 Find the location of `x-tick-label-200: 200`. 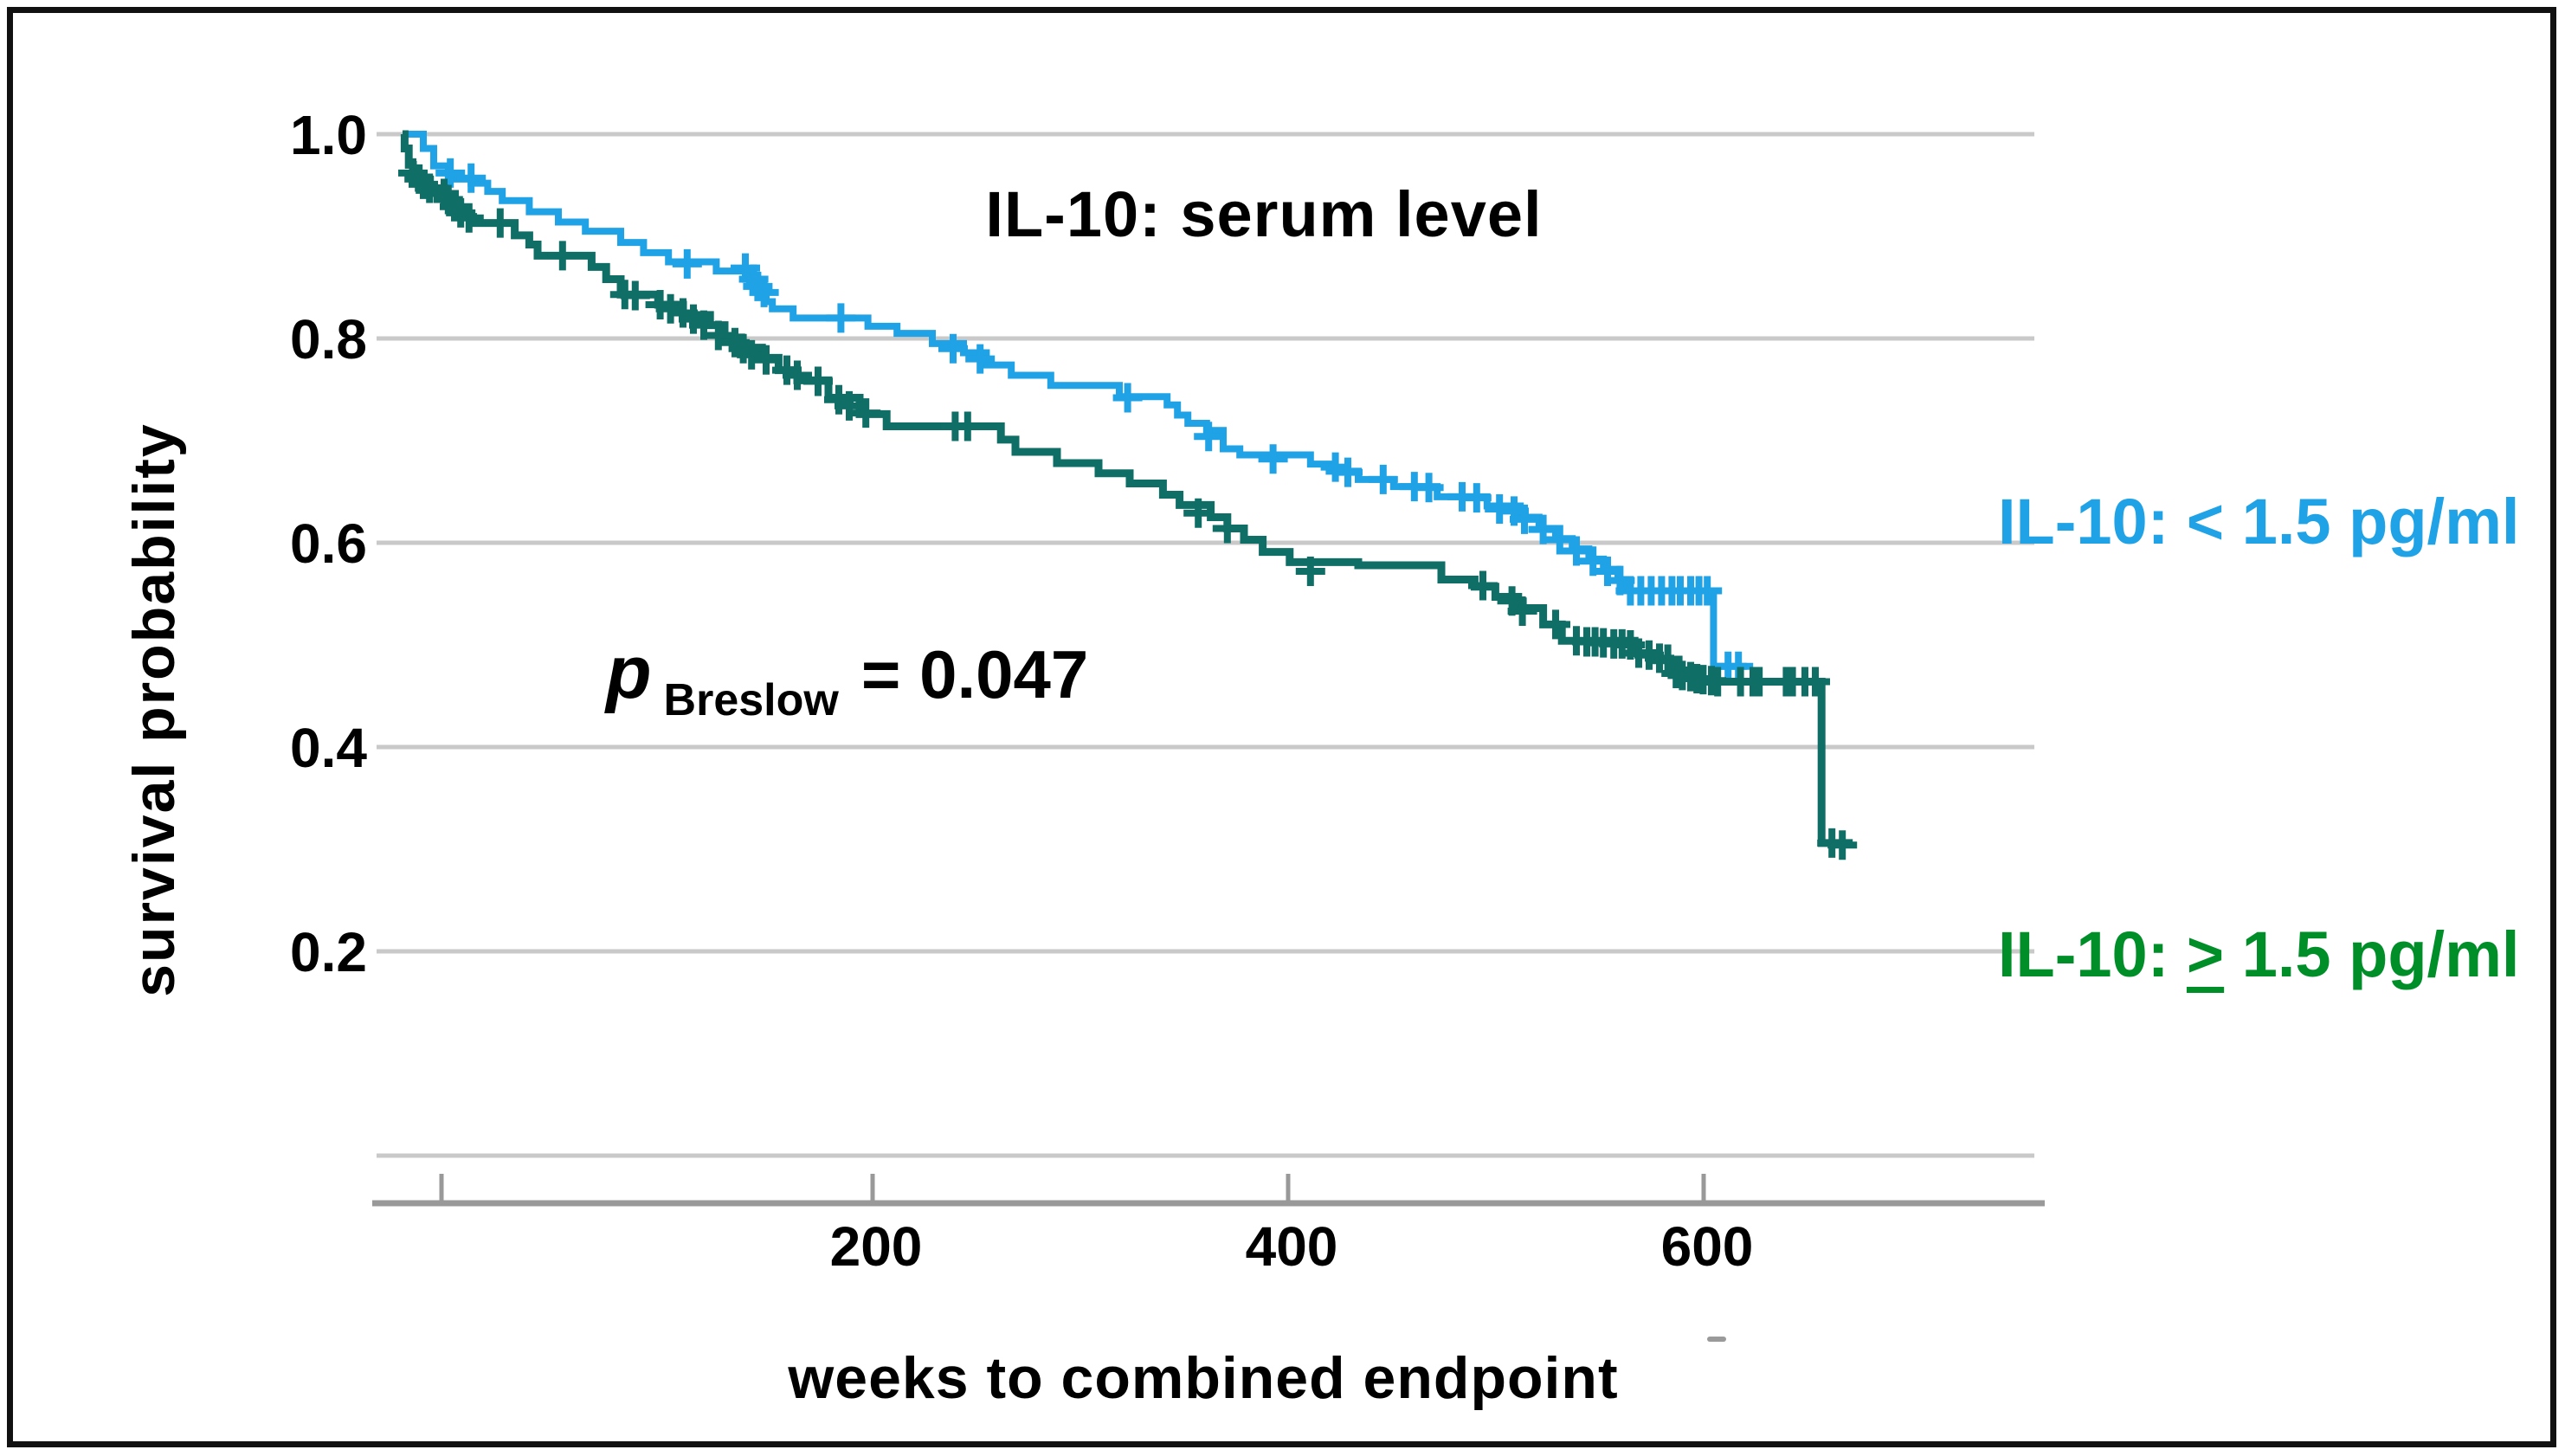

x-tick-label-200: 200 is located at coordinates (876, 1246).